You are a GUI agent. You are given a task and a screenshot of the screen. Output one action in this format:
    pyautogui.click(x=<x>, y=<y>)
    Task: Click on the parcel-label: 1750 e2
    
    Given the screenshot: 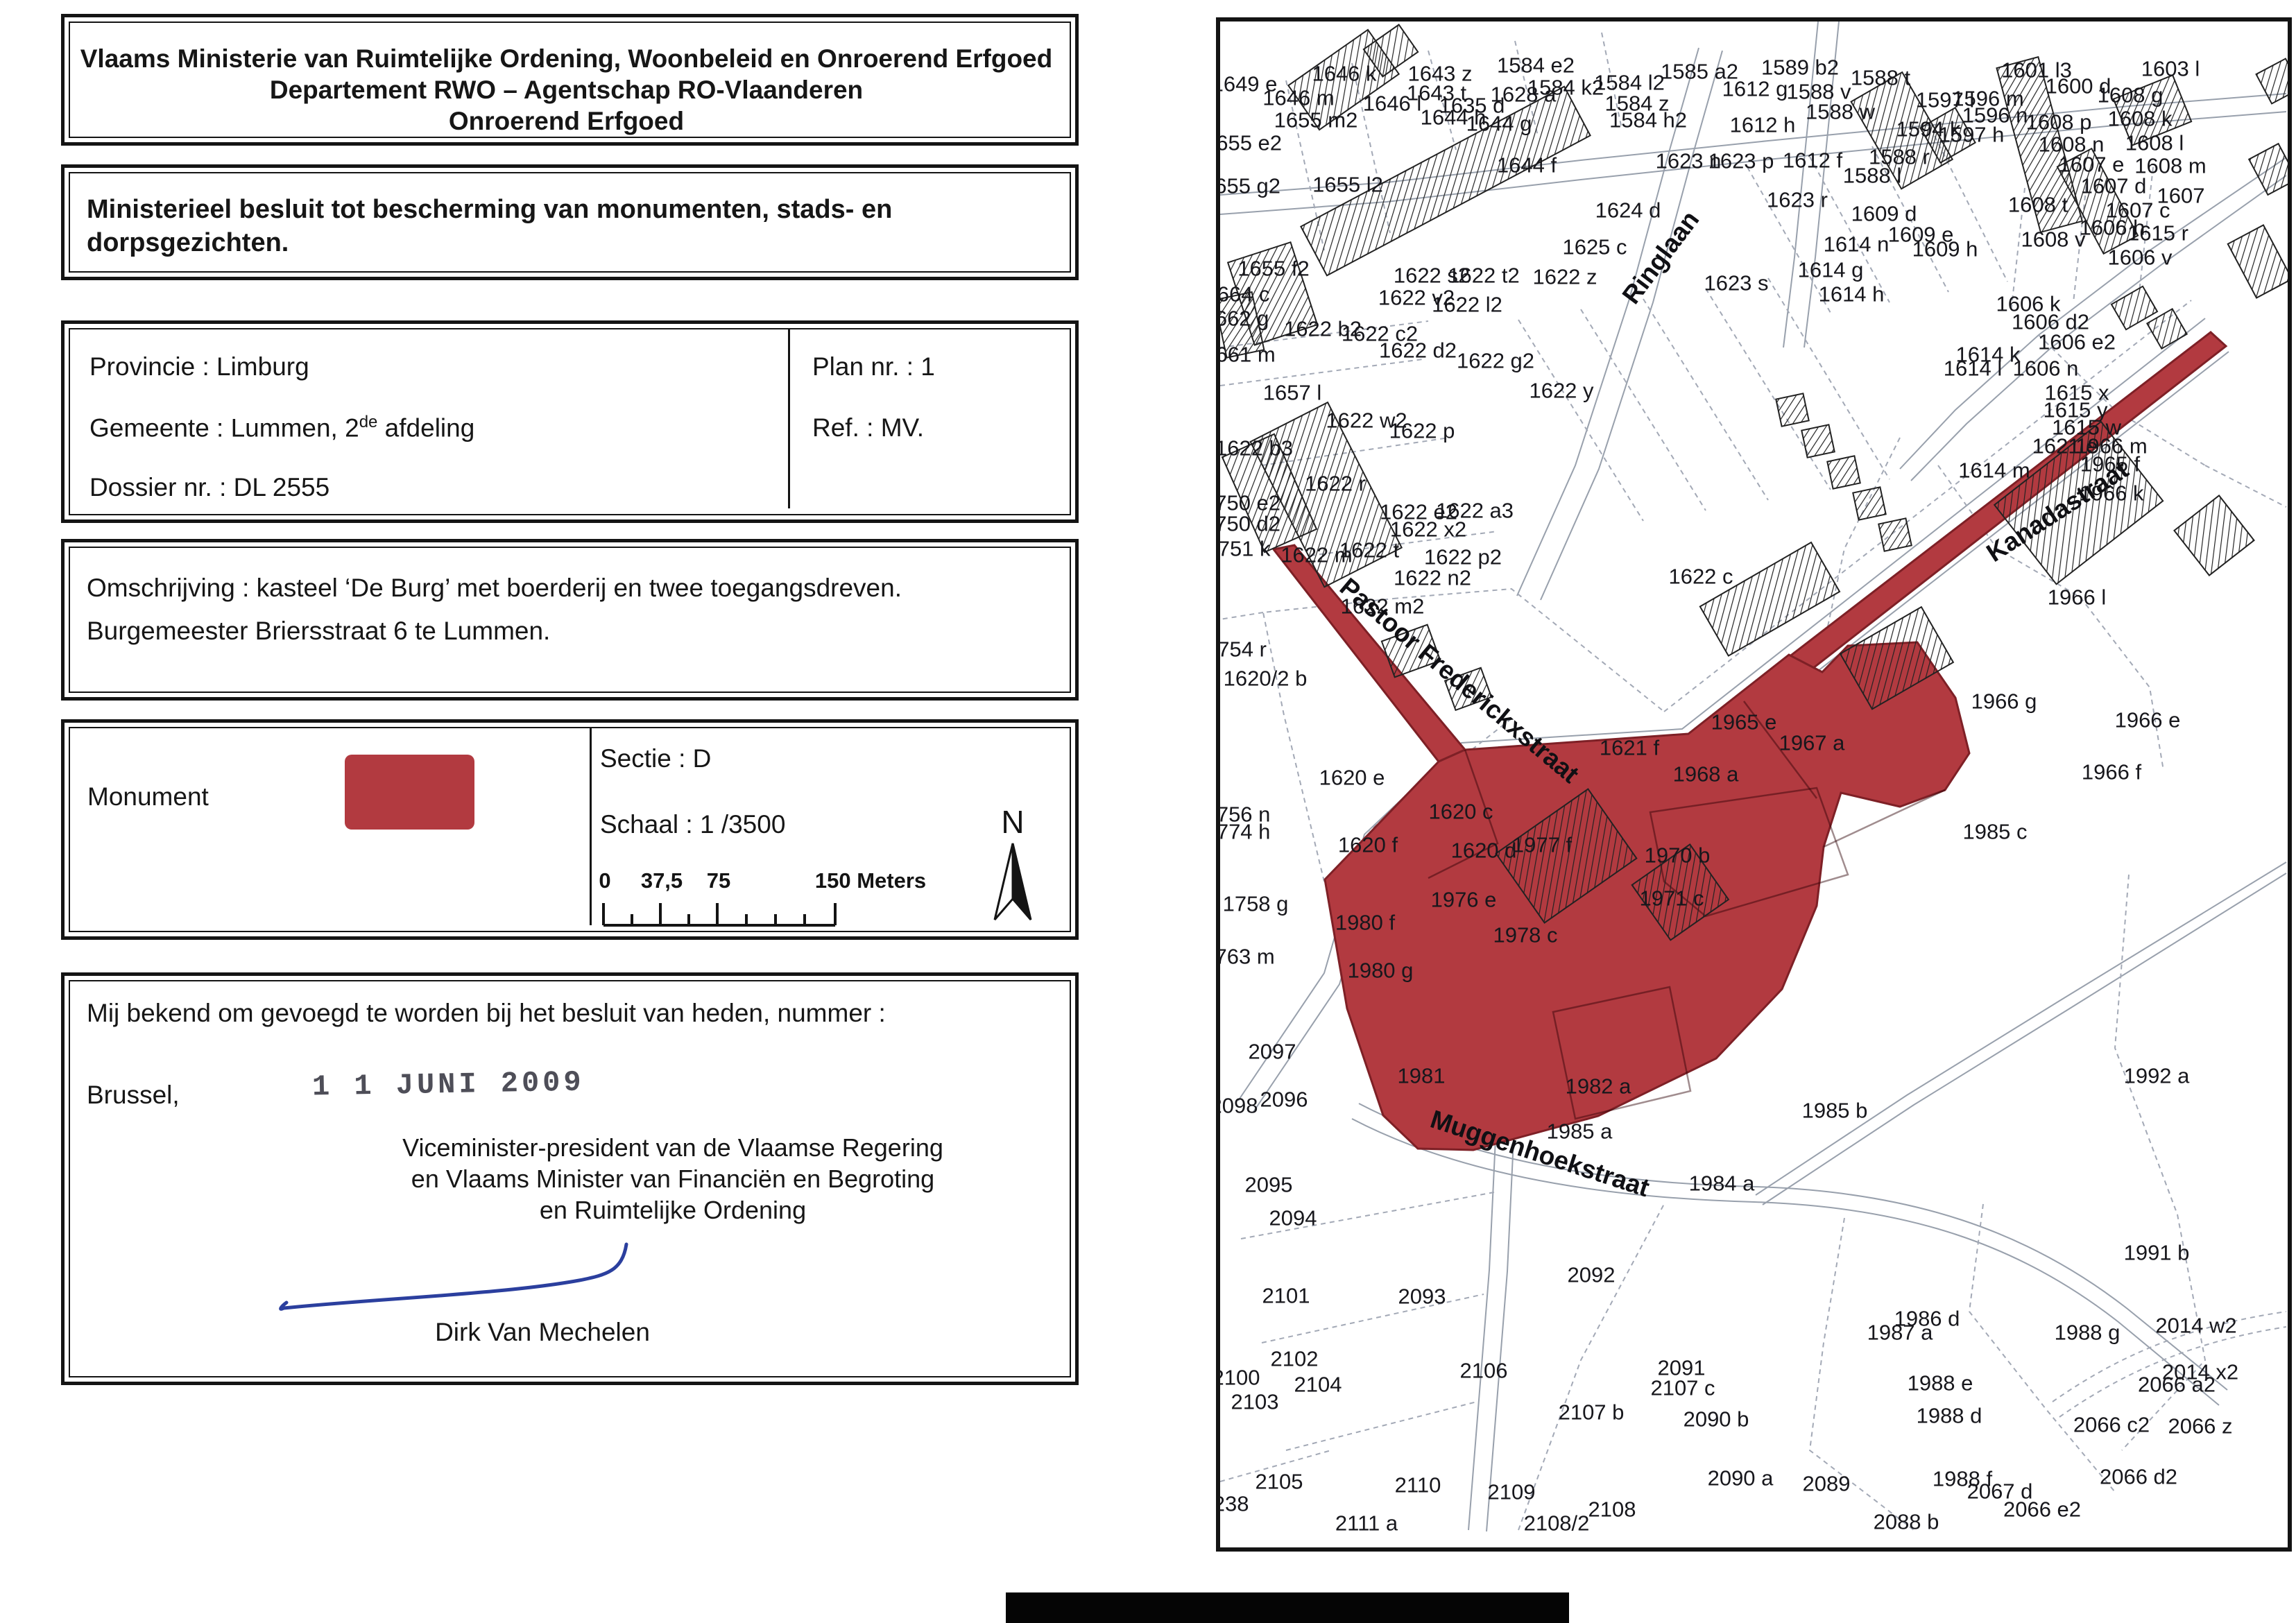 What is the action you would take?
    pyautogui.click(x=1250, y=502)
    